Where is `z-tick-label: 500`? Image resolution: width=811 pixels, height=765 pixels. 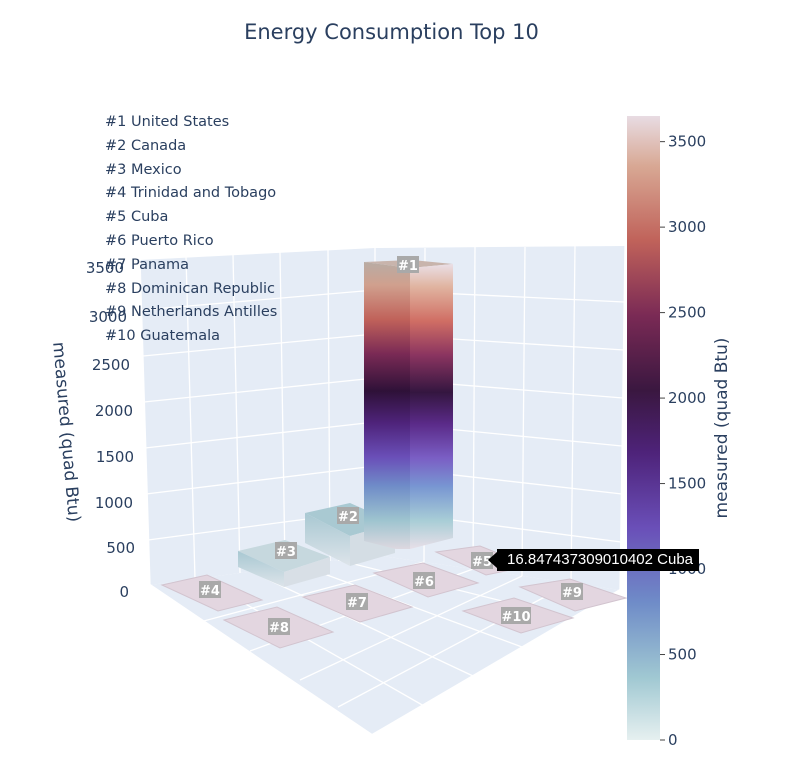
z-tick-label: 500 is located at coordinates (120, 548).